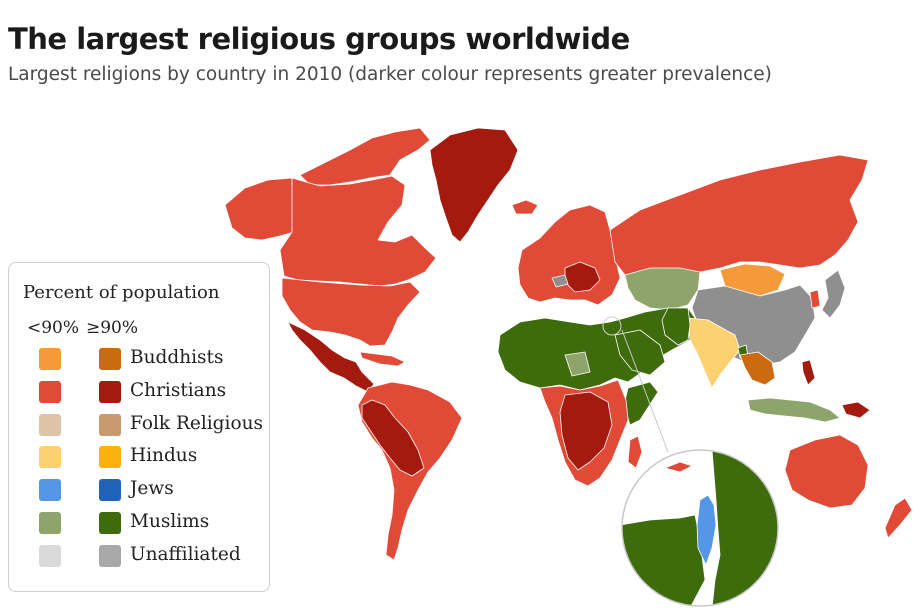 The image size is (922, 614). I want to click on zoom-inset, so click(700, 528).